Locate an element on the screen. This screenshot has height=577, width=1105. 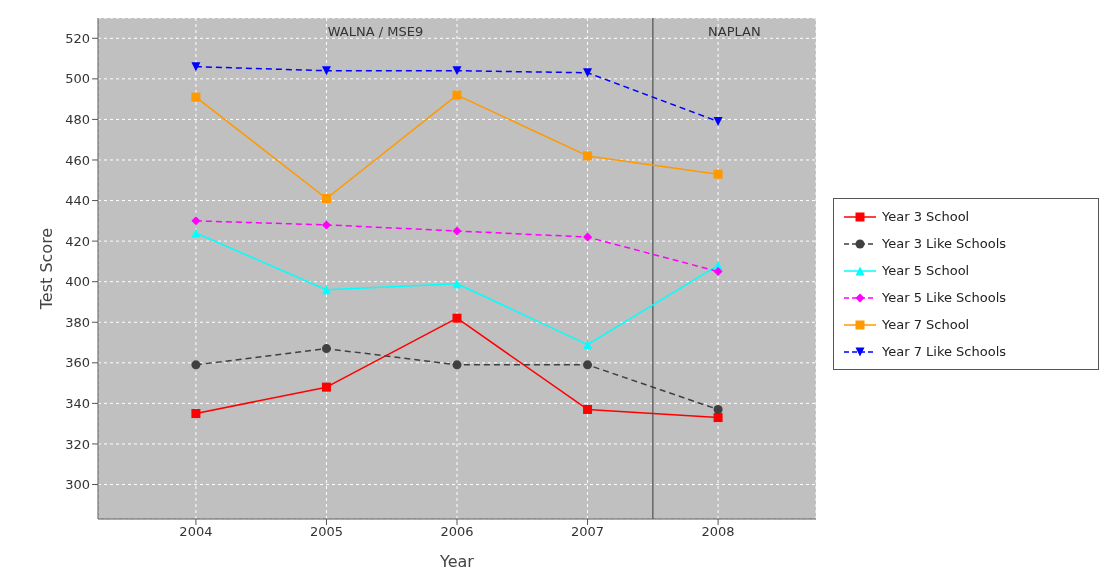
x-tick-label: 2008 is located at coordinates (718, 532).